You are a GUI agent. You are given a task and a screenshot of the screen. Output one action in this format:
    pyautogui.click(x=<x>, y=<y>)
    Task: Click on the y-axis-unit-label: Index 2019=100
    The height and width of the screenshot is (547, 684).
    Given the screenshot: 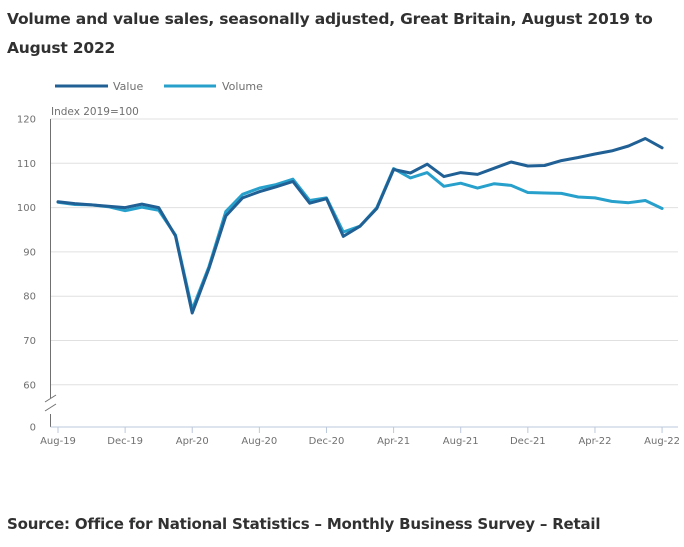 What is the action you would take?
    pyautogui.click(x=95, y=112)
    